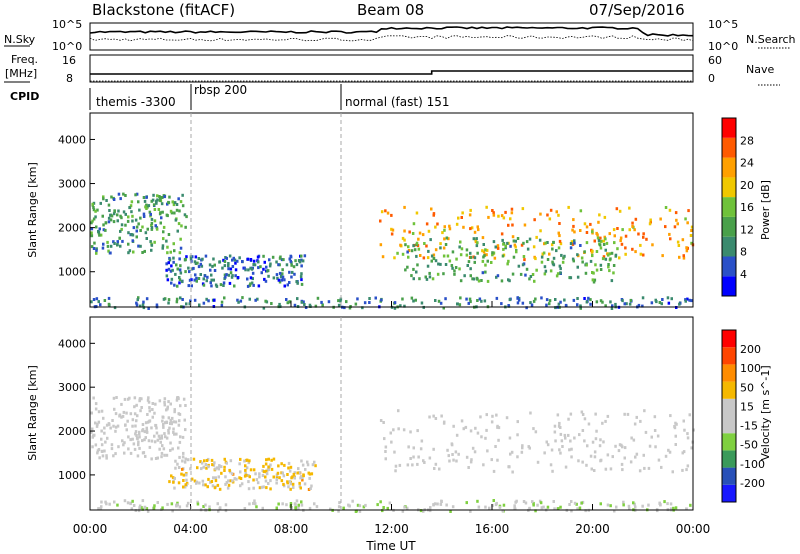 This screenshot has height=554, width=800. Describe the element at coordinates (723, 24) in the screenshot. I see `noise-right-tick-top: 10^5` at that location.